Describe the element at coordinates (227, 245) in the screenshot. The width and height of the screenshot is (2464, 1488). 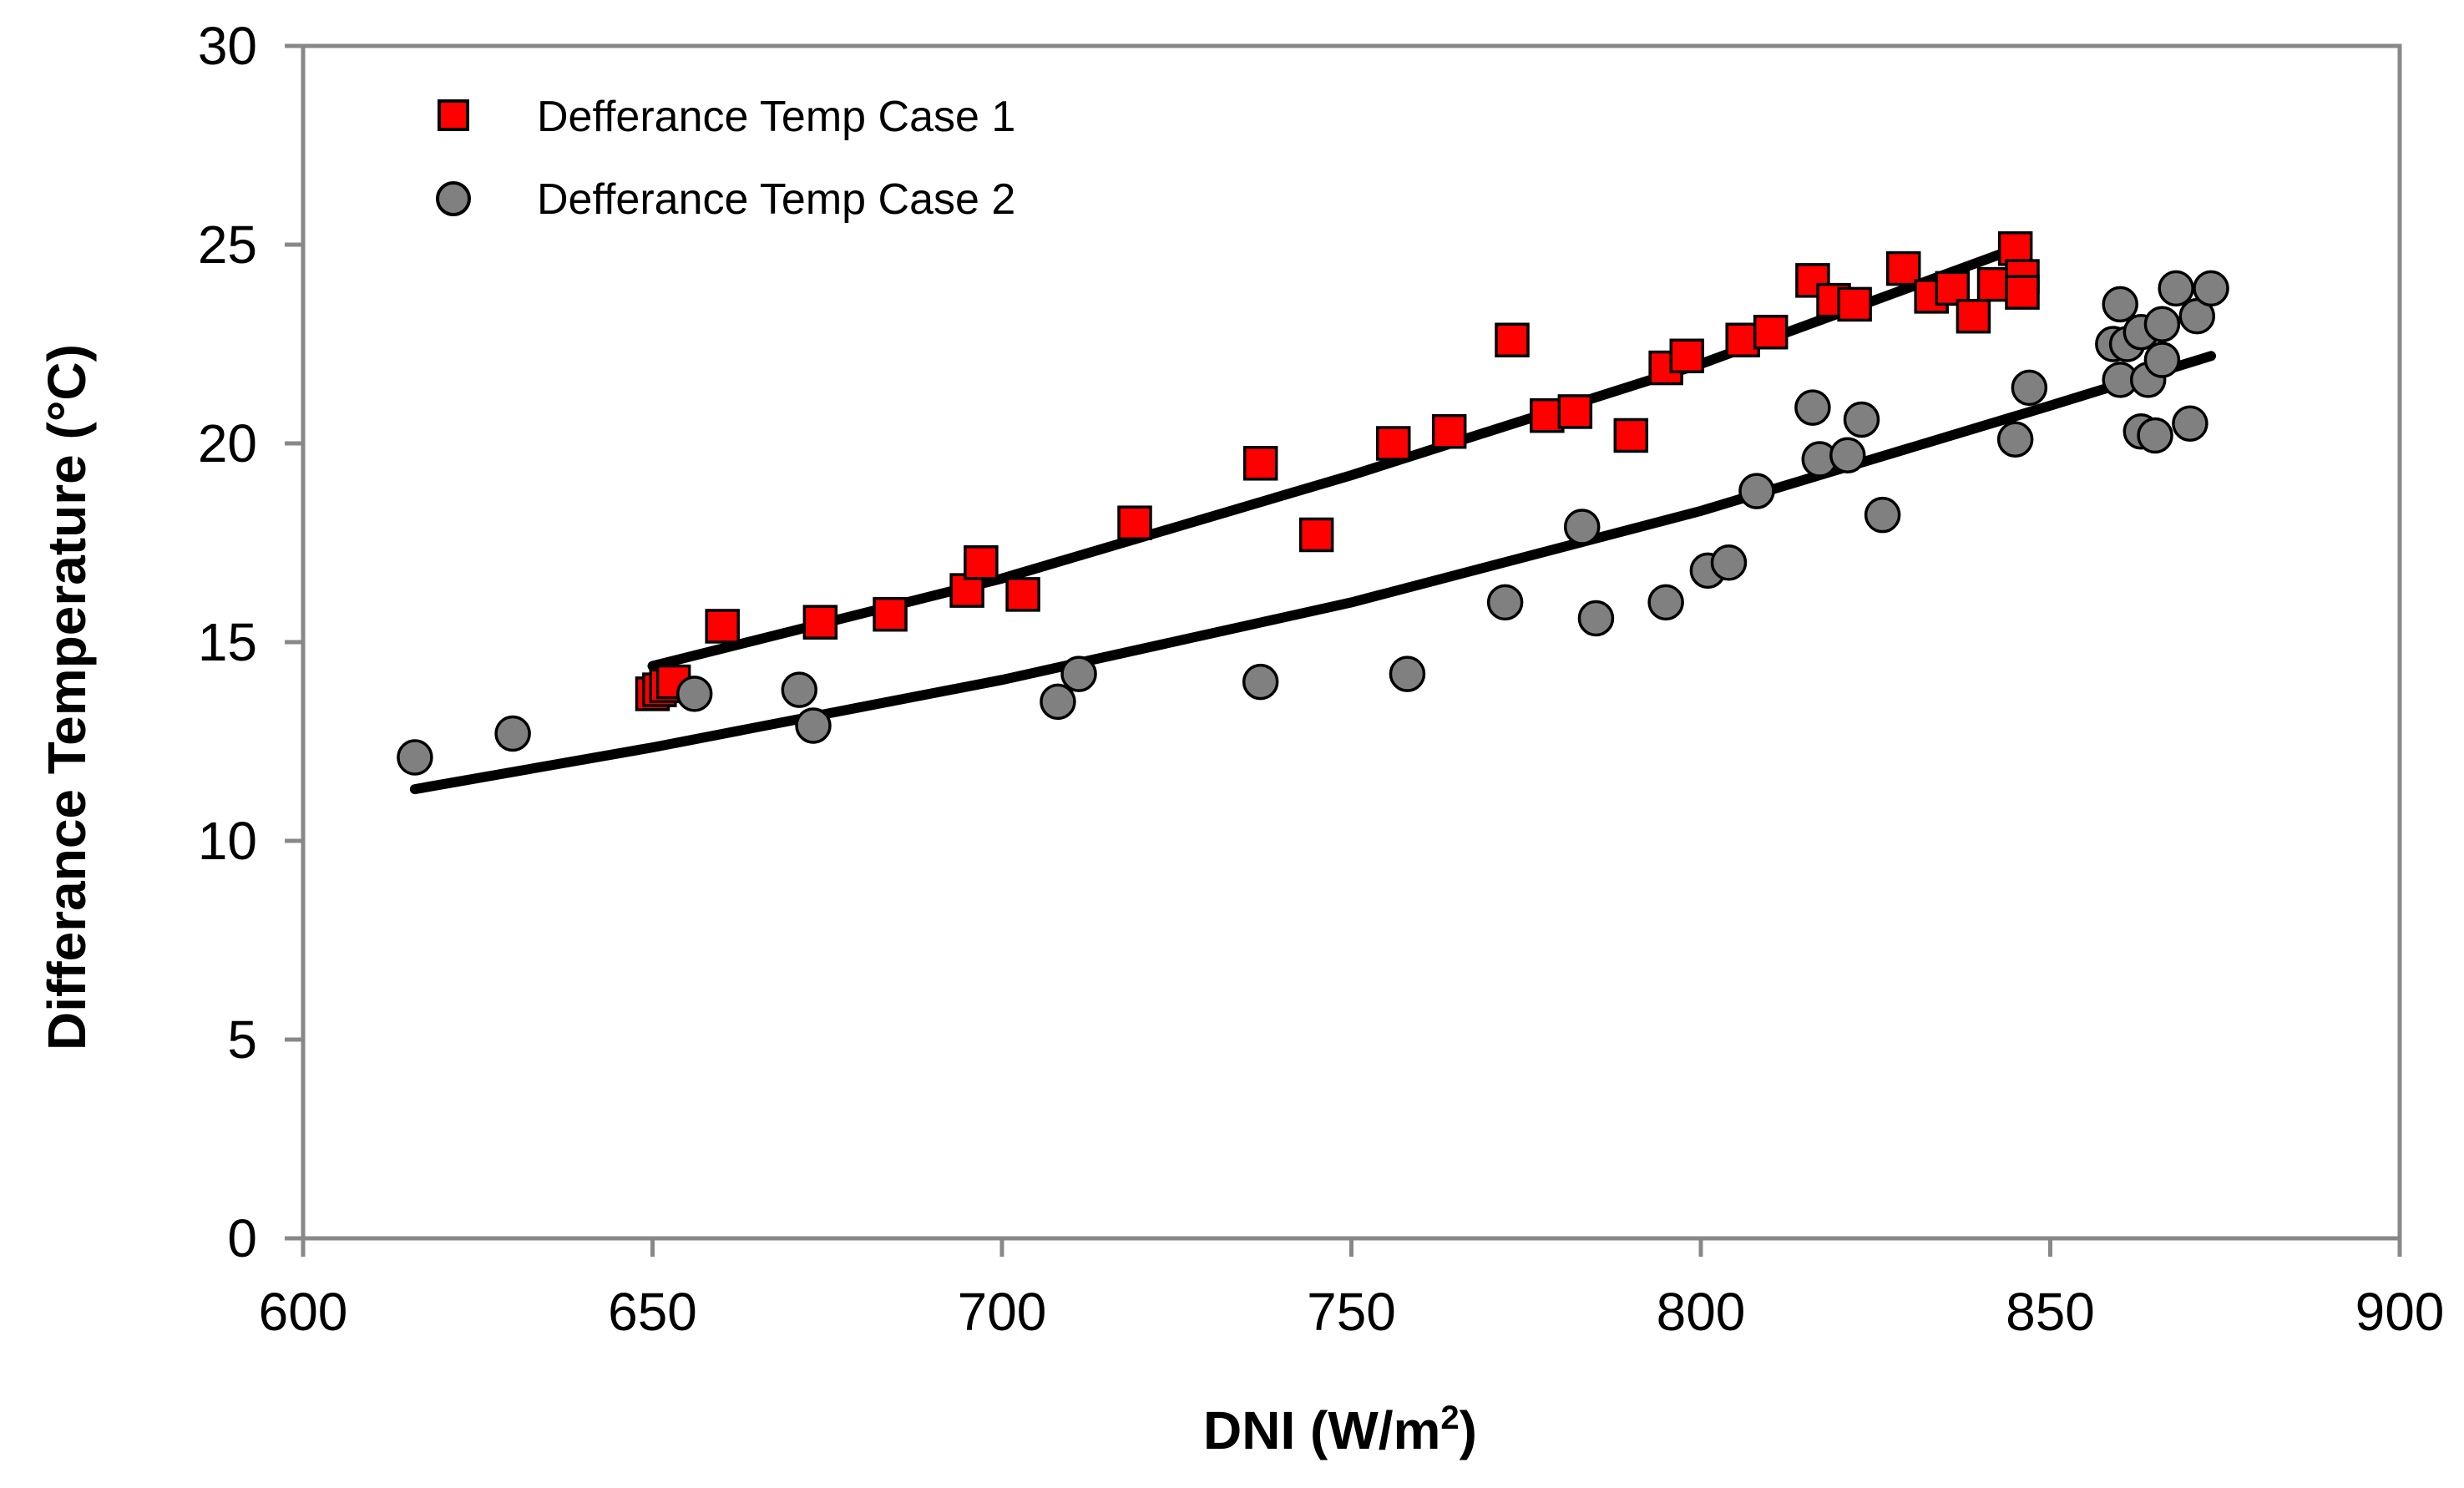
I see `y-tick-label: 25` at that location.